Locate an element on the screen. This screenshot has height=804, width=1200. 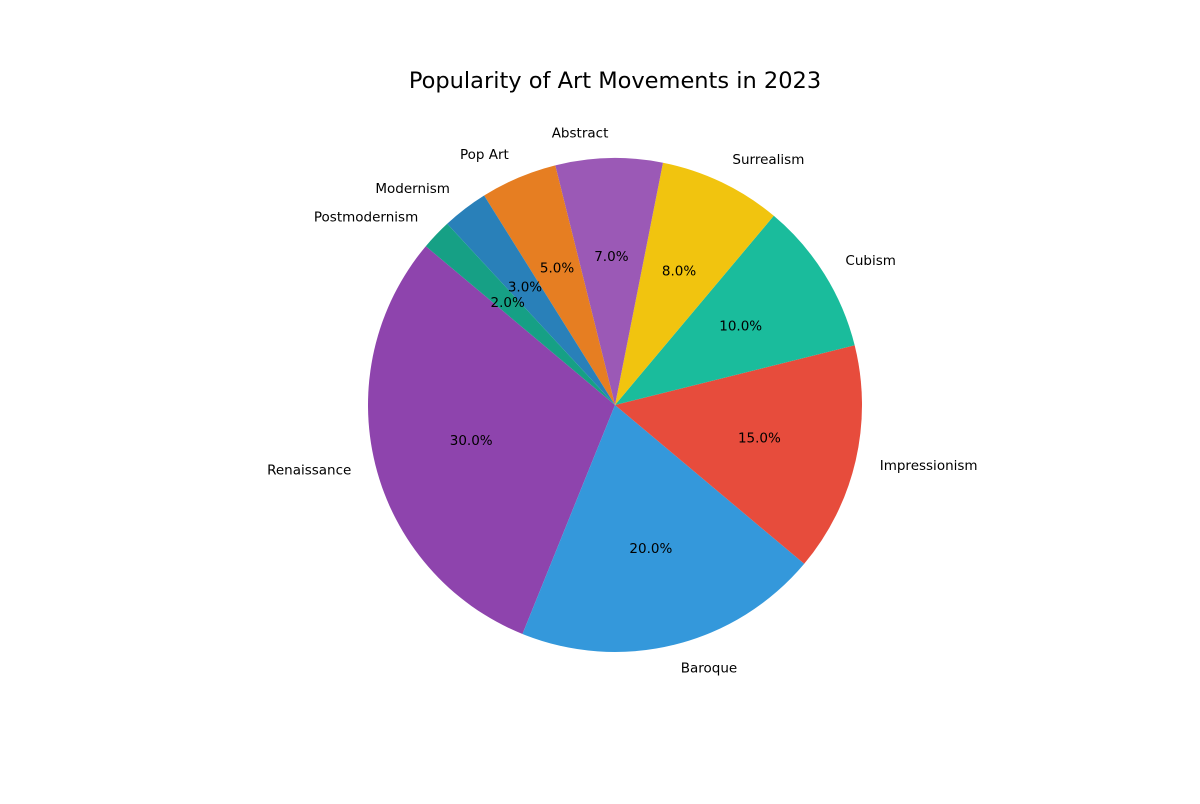
slice-label-surrealism: Surrealism is located at coordinates (768, 160).